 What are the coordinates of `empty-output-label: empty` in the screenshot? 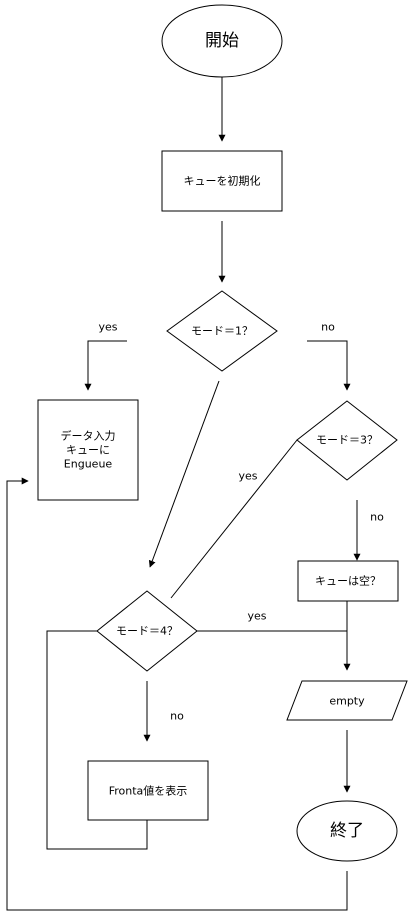 It's located at (347, 701).